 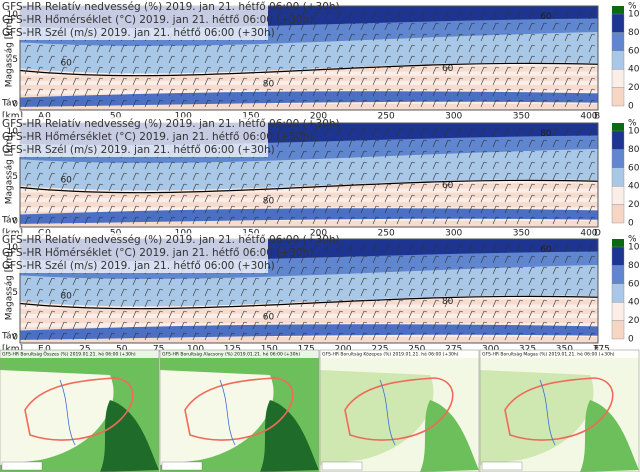 What do you see at coordinates (634, 205) in the screenshot?
I see `cb-tick: 20` at bounding box center [634, 205].